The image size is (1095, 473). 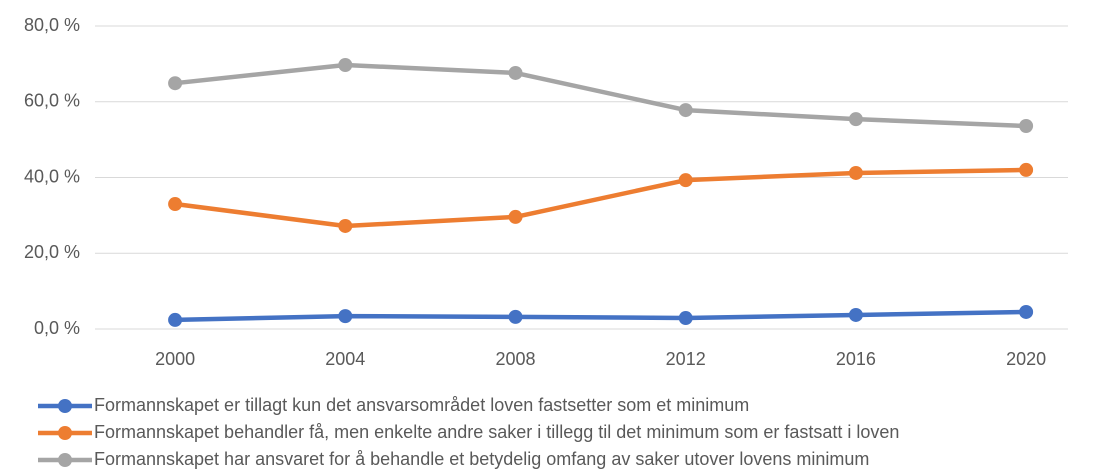 What do you see at coordinates (52, 101) in the screenshot?
I see `y-tick-label: 60,0 %` at bounding box center [52, 101].